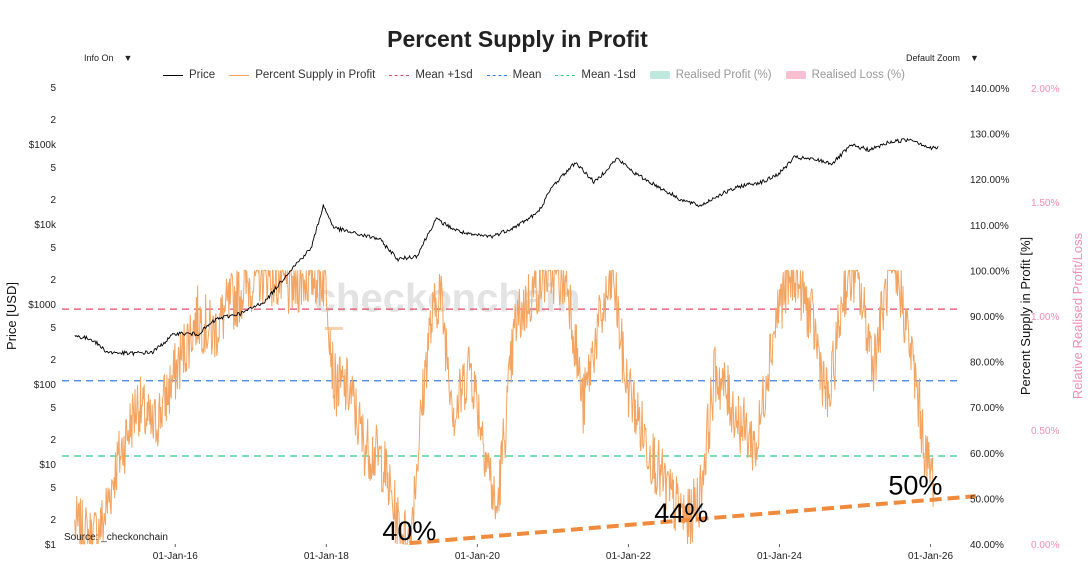  Describe the element at coordinates (987, 499) in the screenshot. I see `y-right-tick-label: 50.00%` at that location.